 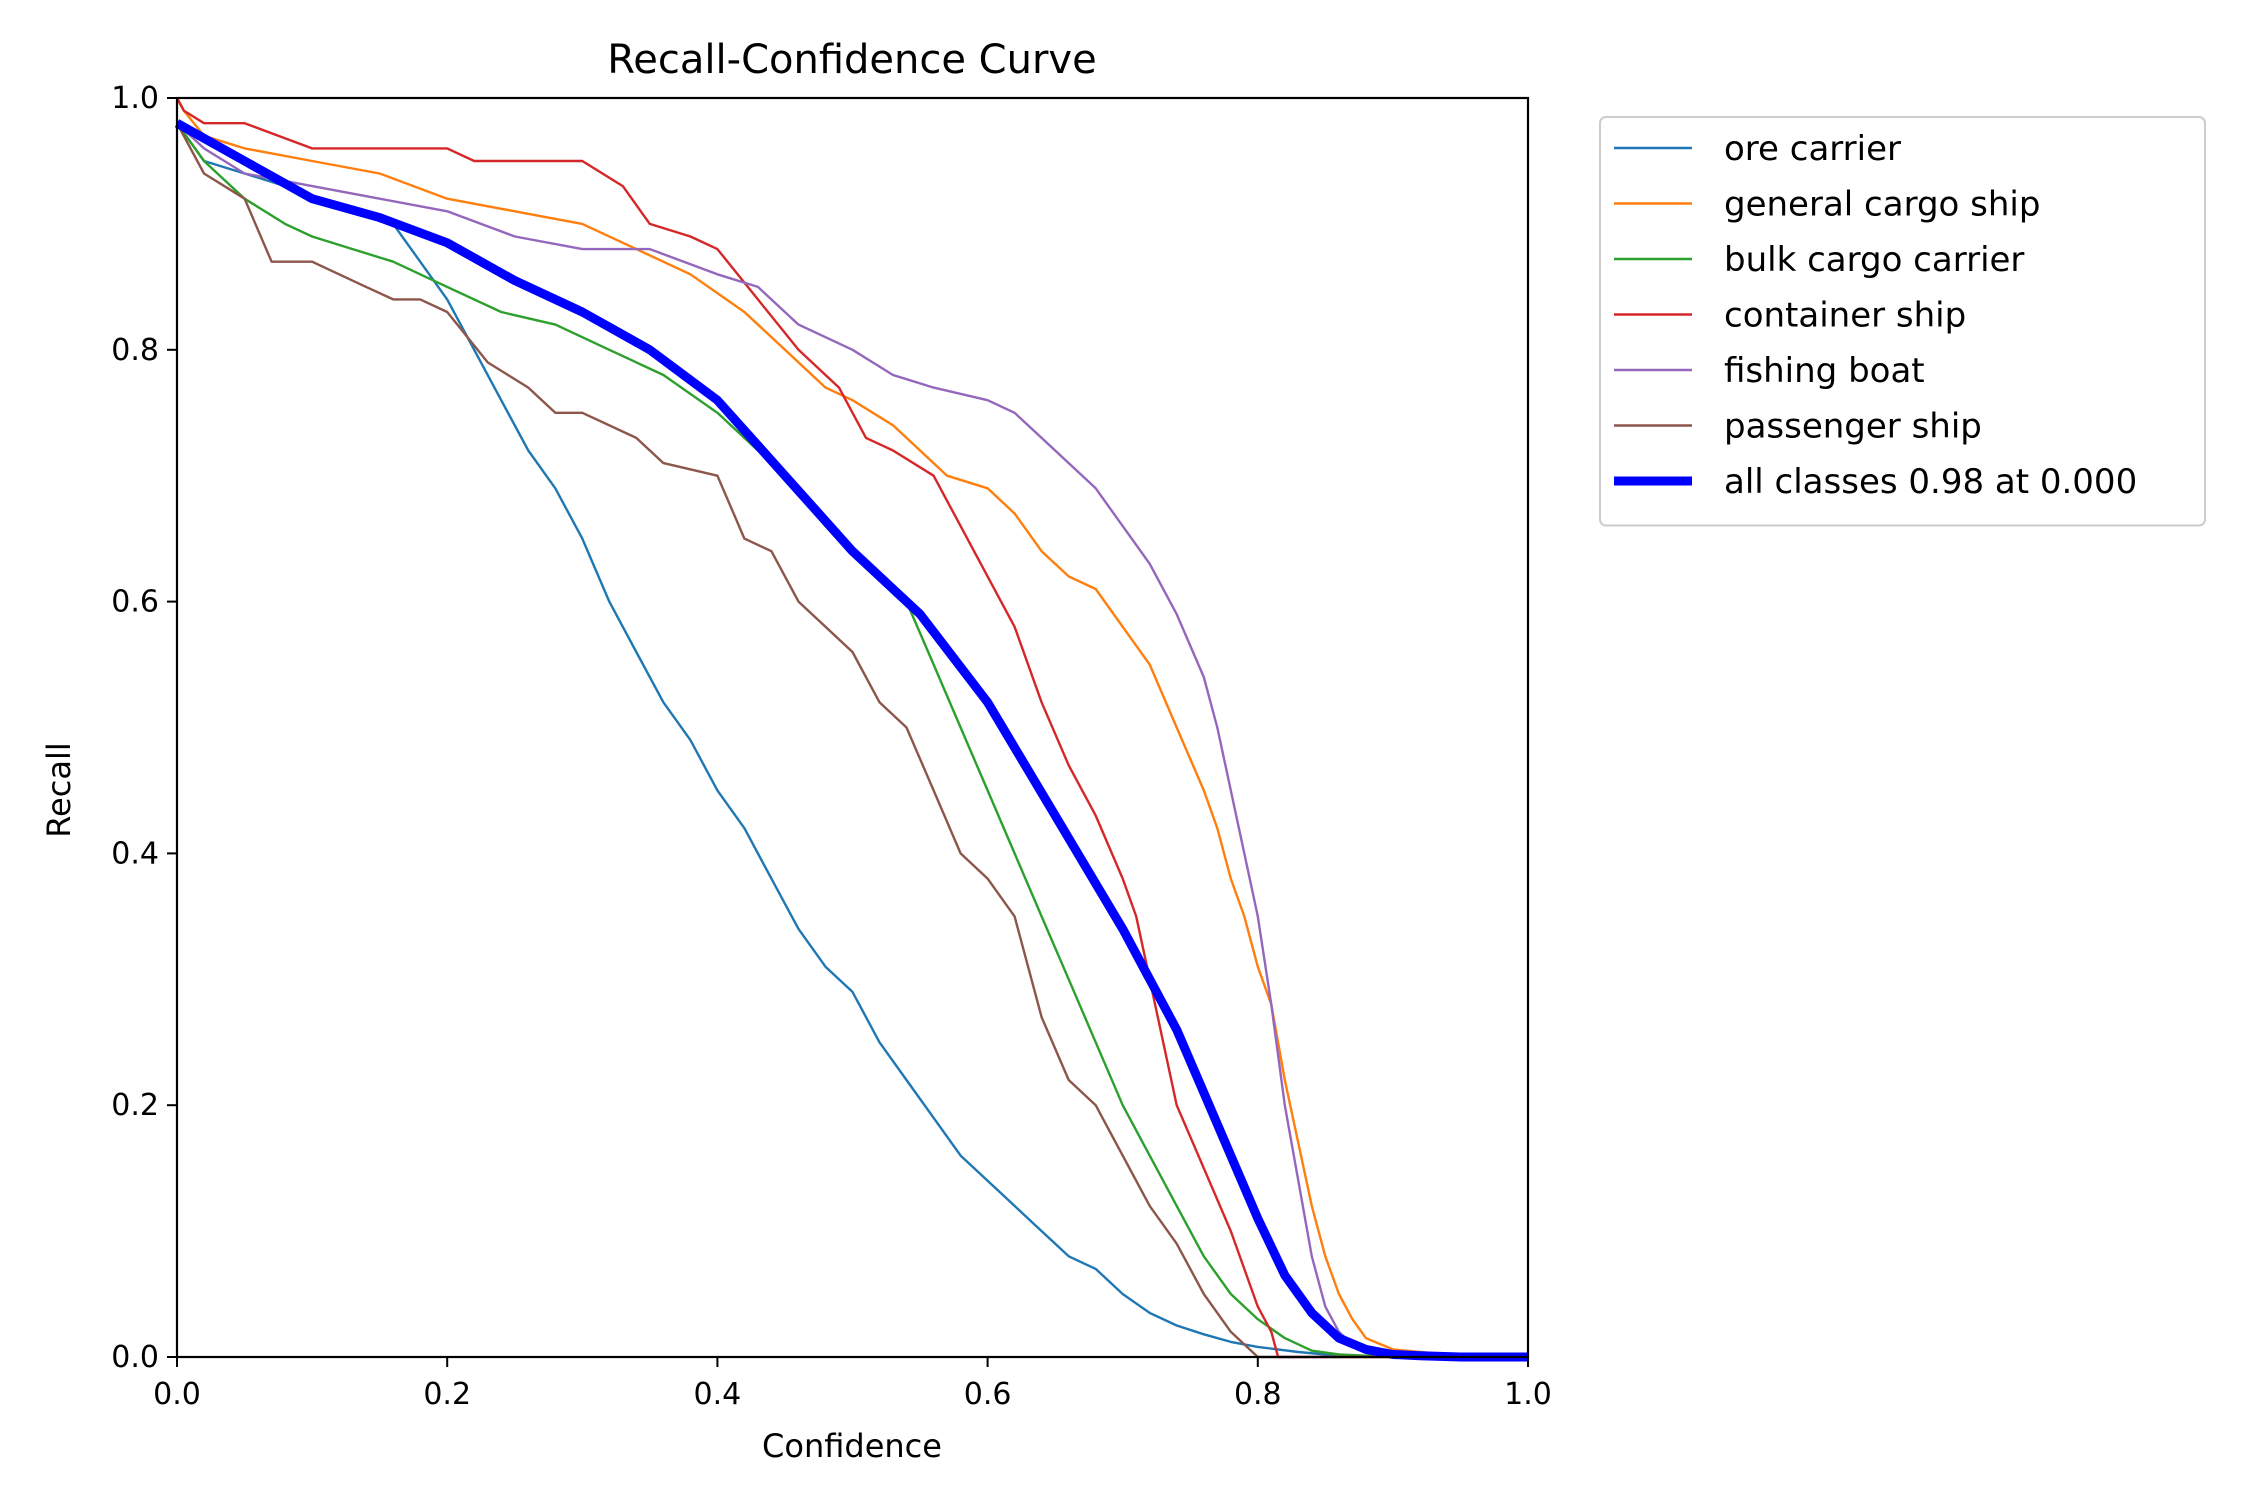 I want to click on x-tick-label: 0.4, so click(x=718, y=1394).